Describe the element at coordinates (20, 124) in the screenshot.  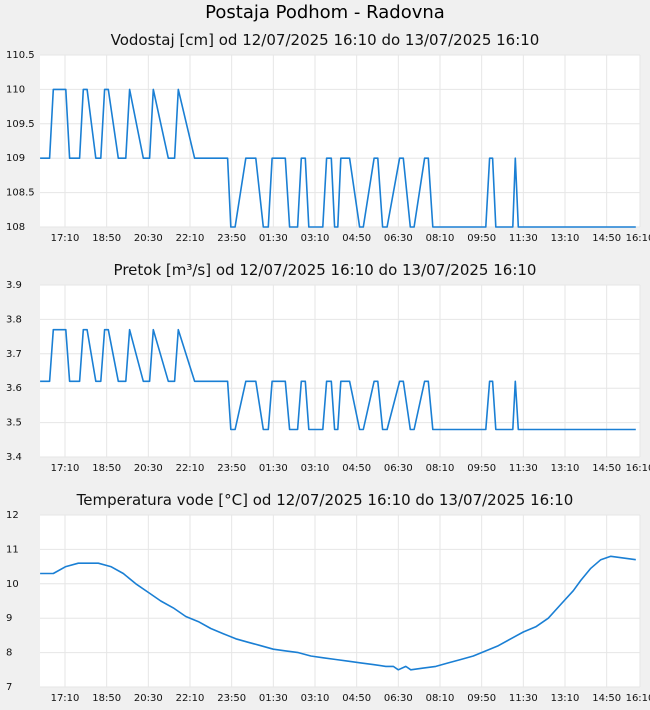
I see `y-tick-label: 109.5` at that location.